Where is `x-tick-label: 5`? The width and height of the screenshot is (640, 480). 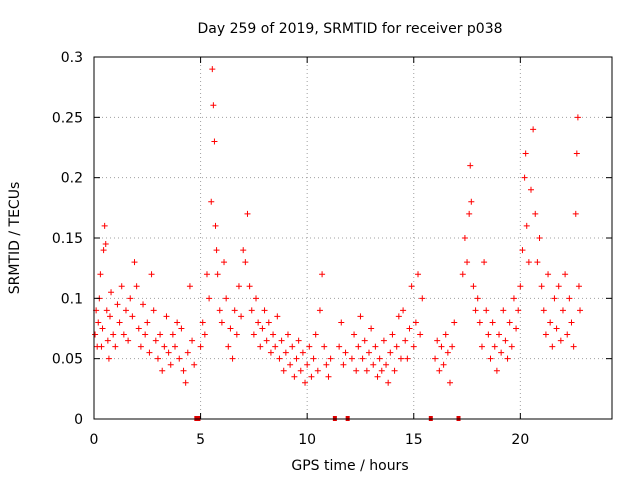 x-tick-label: 5 is located at coordinates (200, 440).